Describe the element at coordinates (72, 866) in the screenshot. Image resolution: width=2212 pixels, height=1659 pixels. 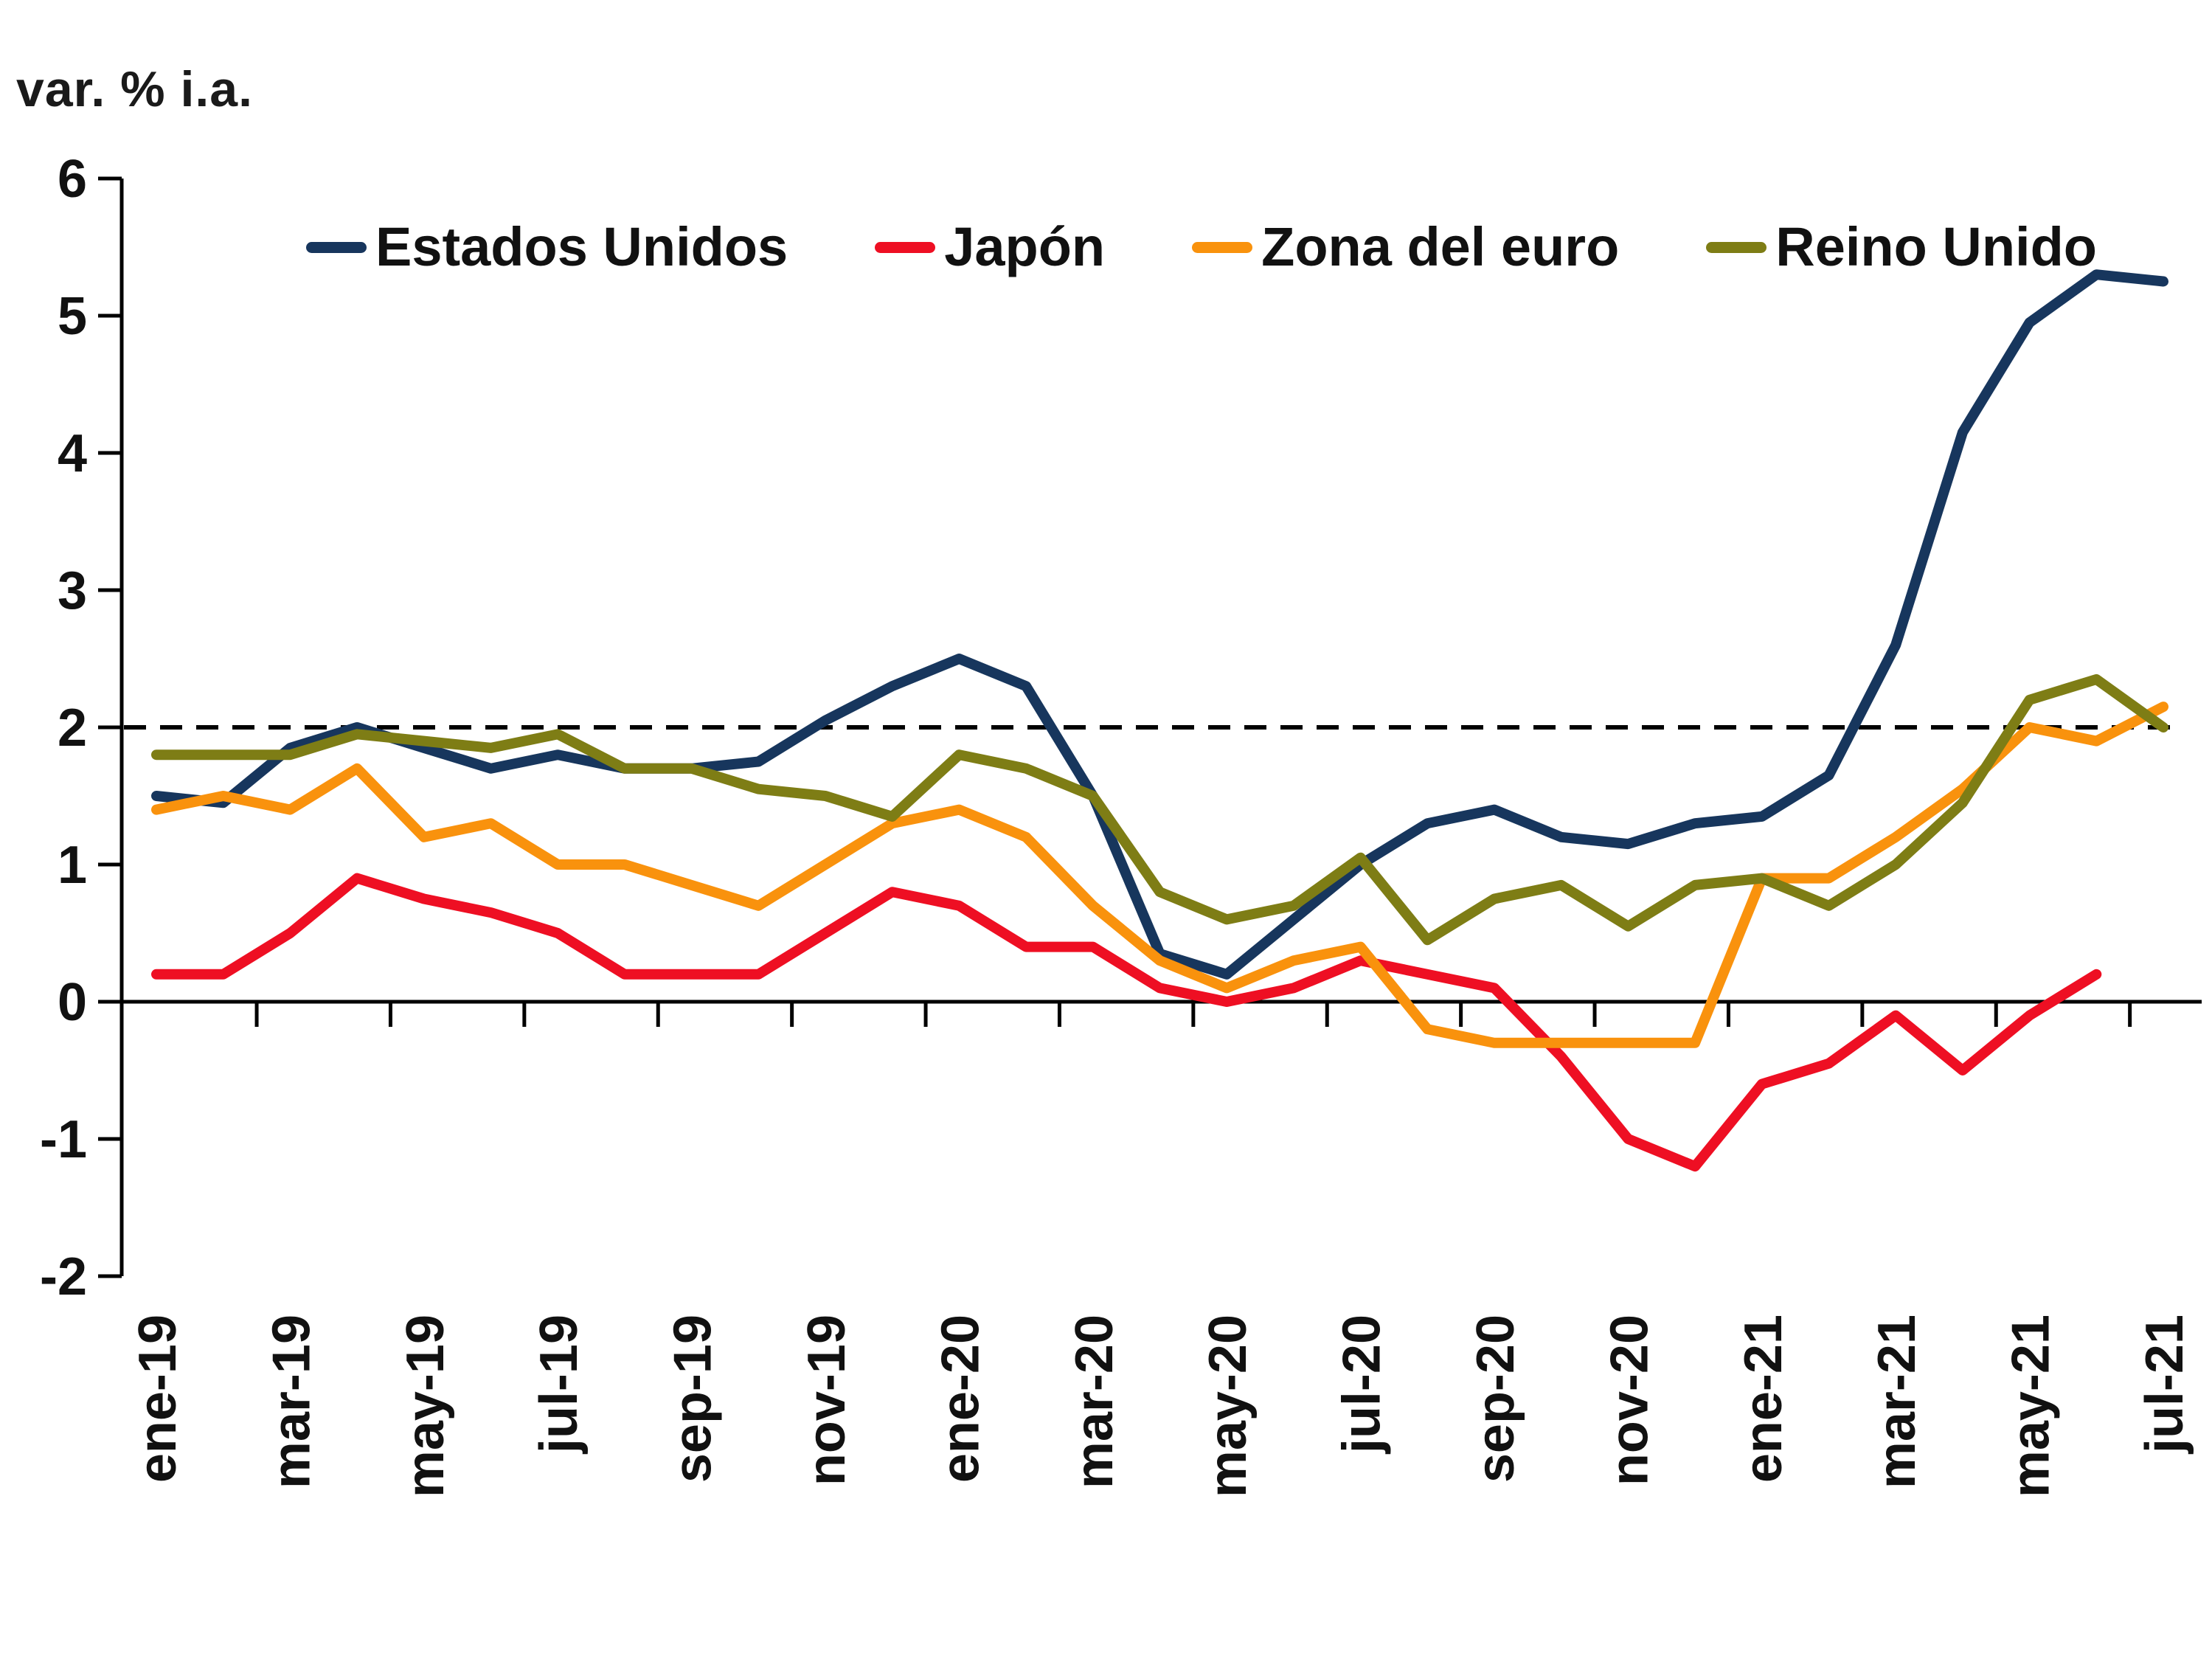
I see `svg-text: 1` at that location.